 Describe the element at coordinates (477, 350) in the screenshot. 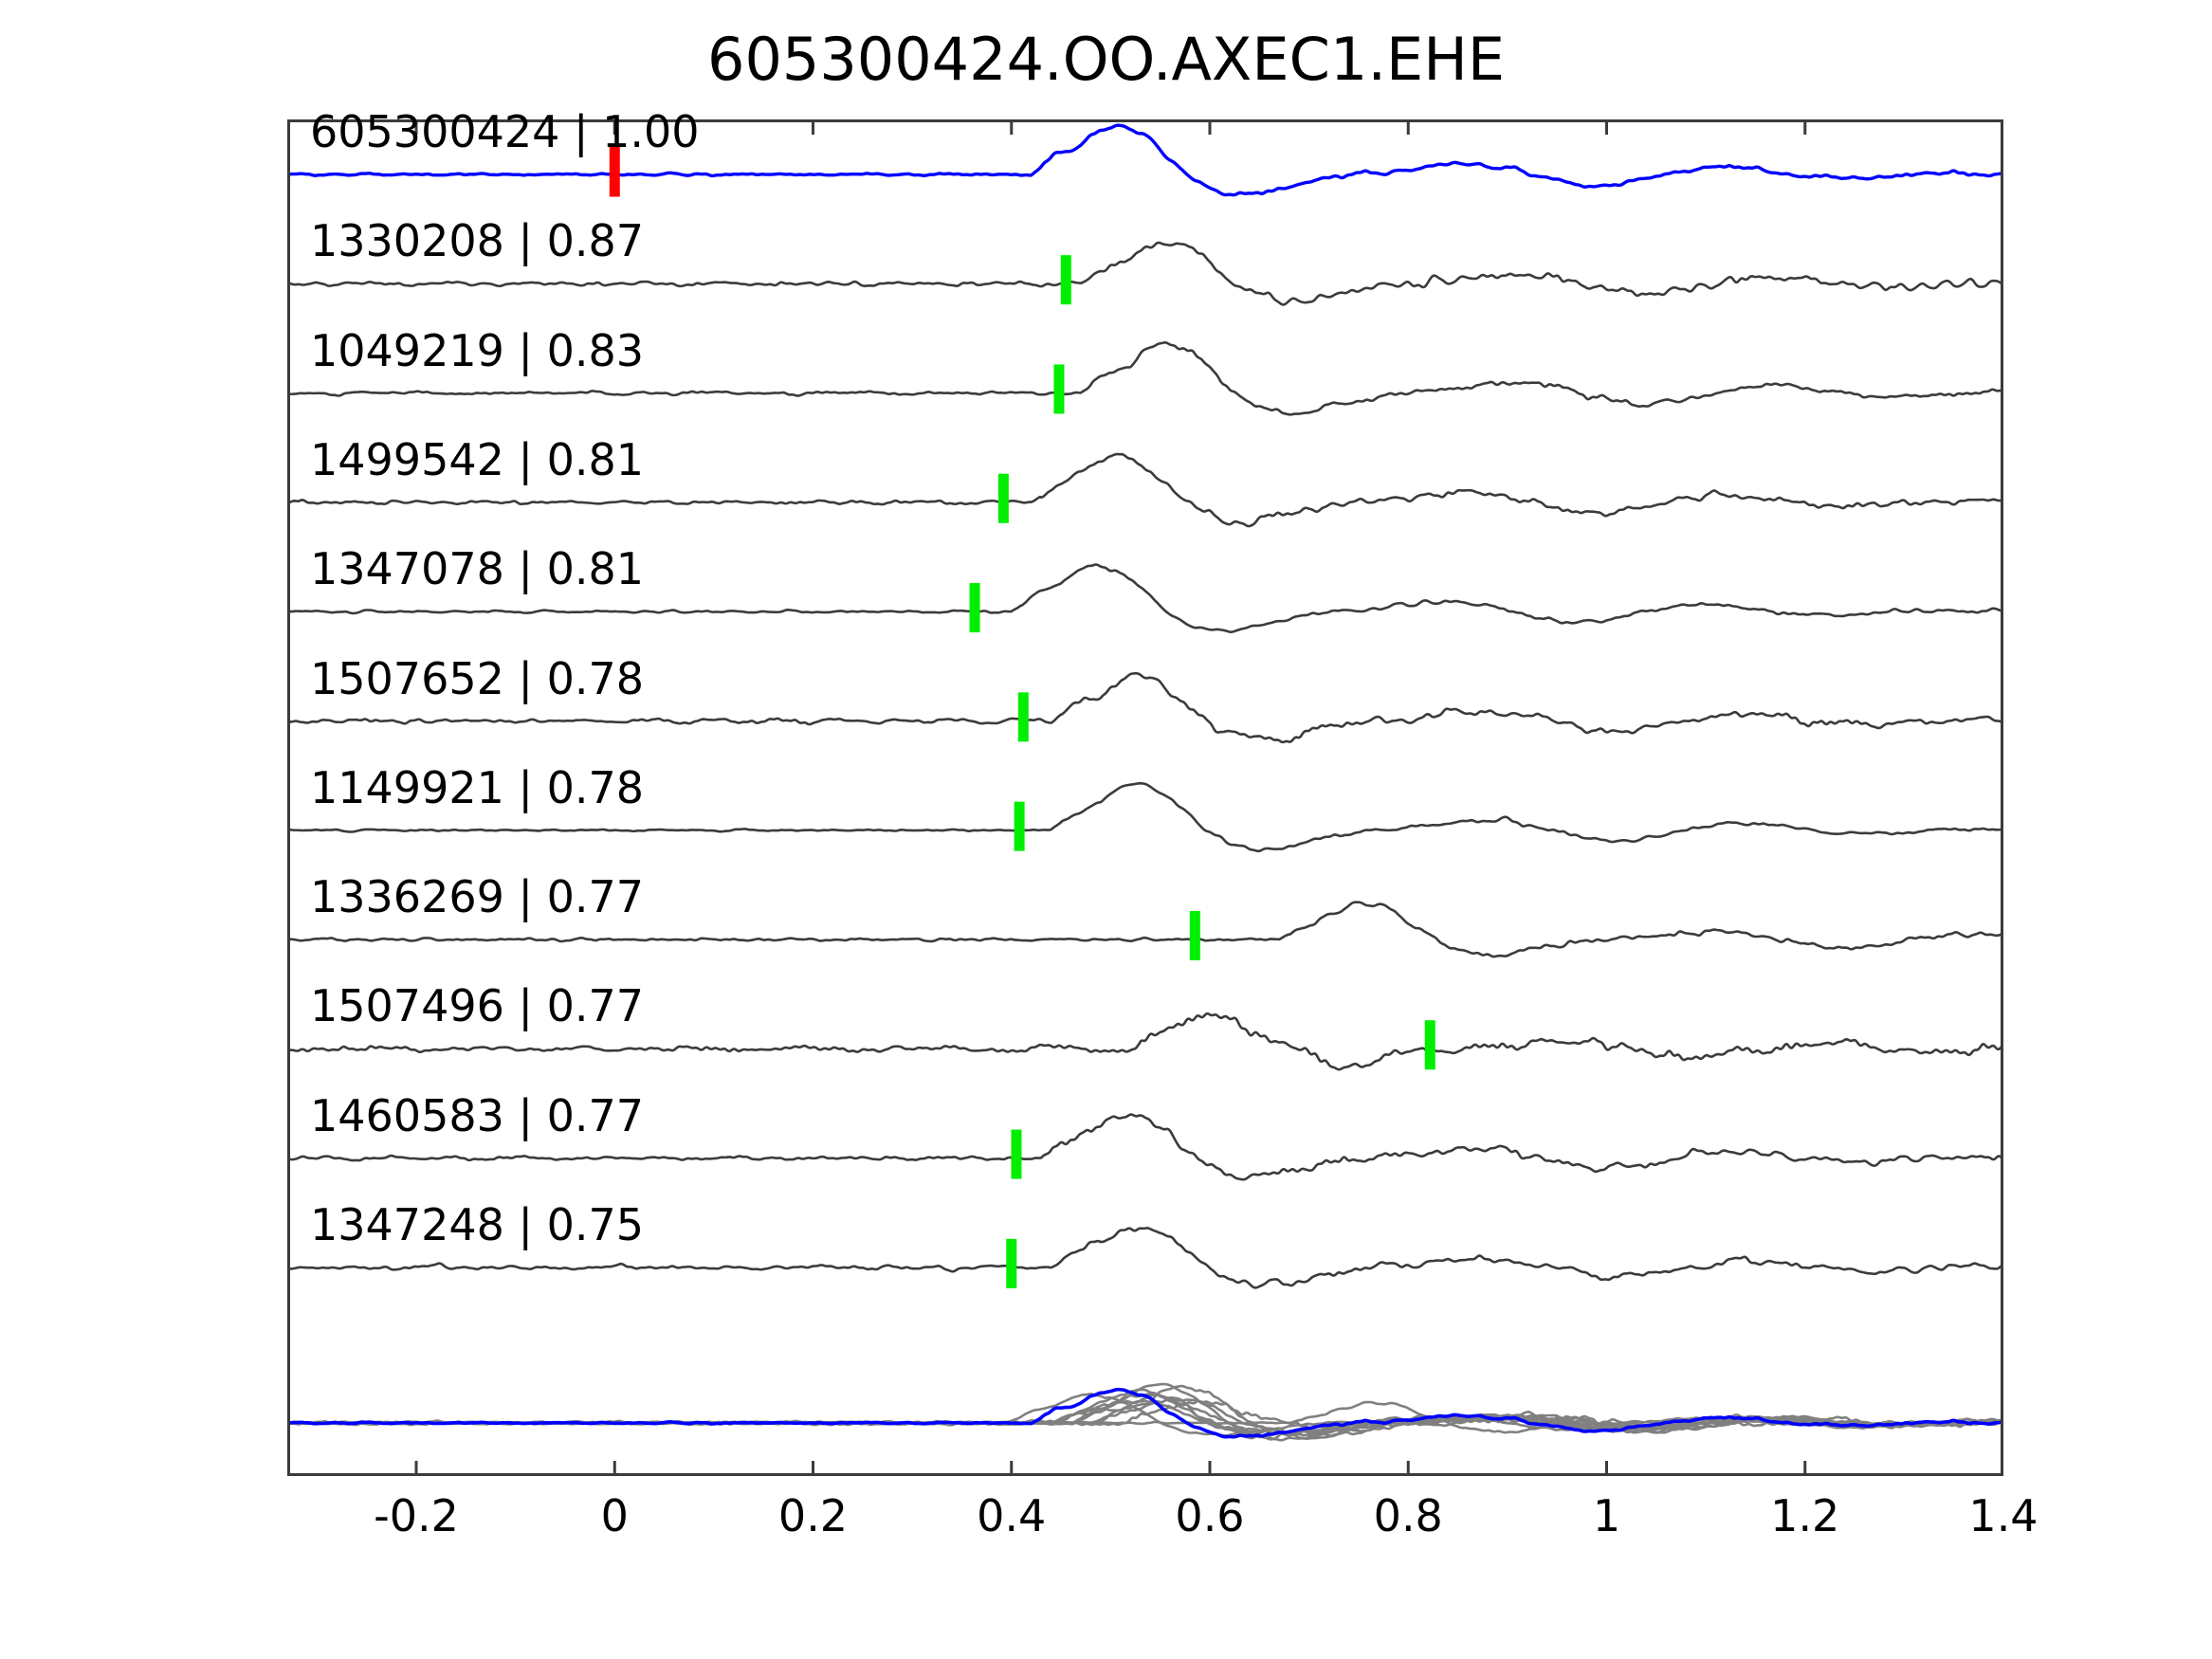

I see `trace-label: 1049219 | 0.83` at that location.